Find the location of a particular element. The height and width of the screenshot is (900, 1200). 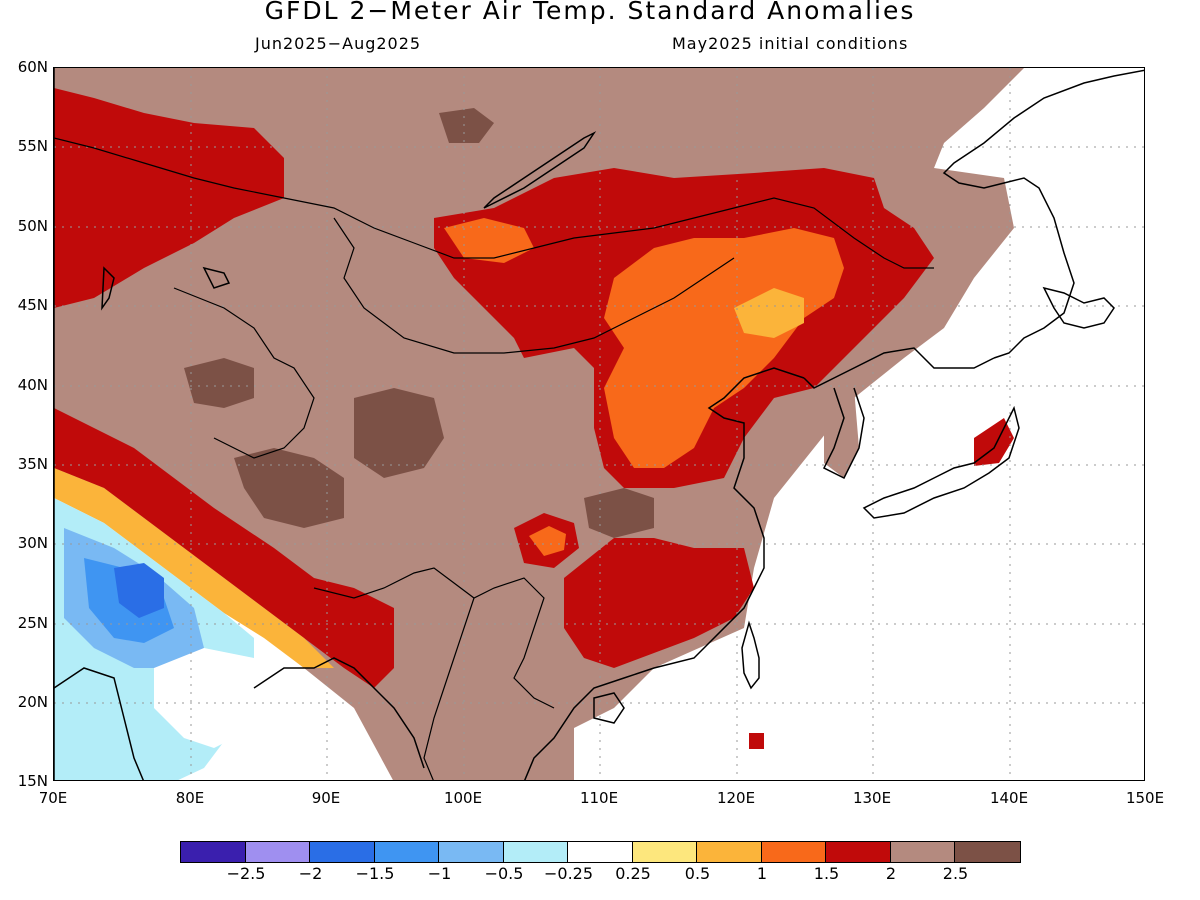

colorbar-label-10: 2 is located at coordinates (891, 873).